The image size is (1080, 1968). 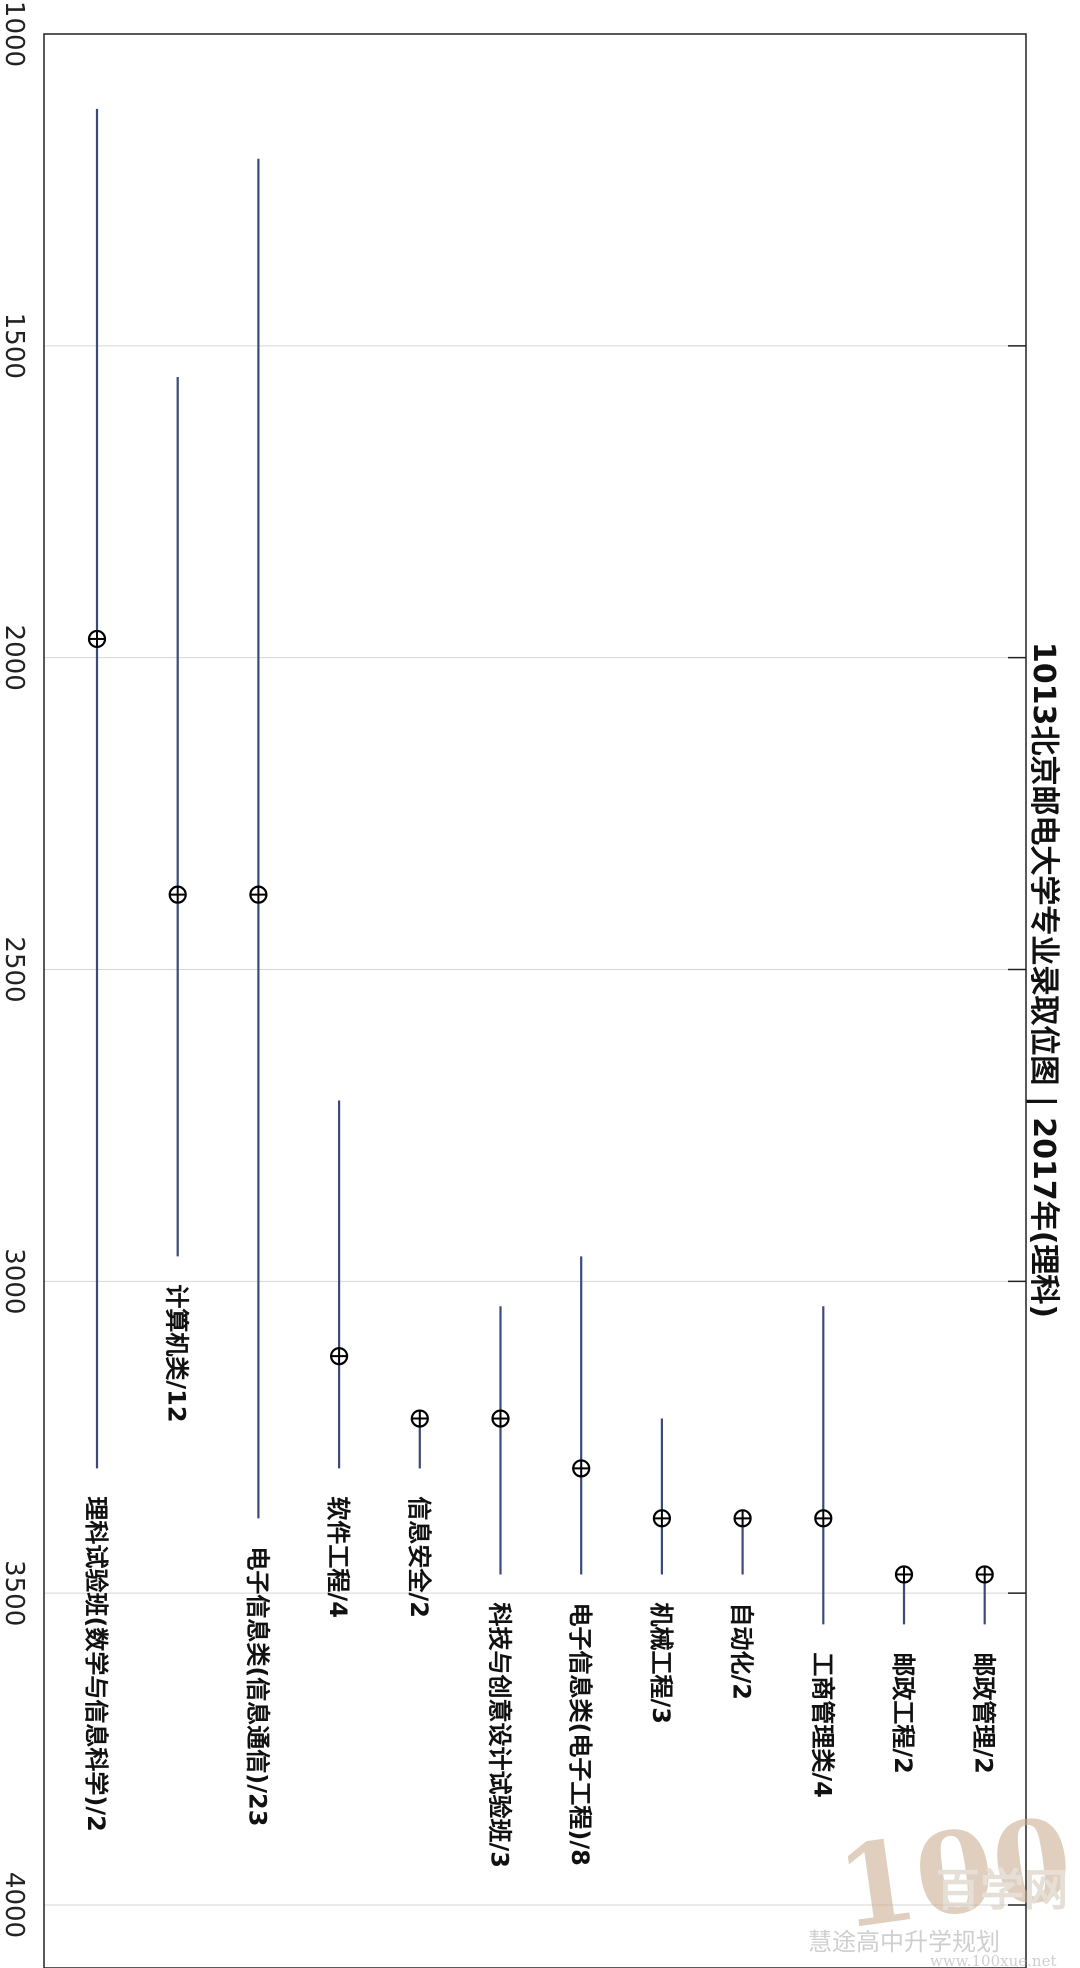 I want to click on tick-label: 2500, so click(x=14, y=969).